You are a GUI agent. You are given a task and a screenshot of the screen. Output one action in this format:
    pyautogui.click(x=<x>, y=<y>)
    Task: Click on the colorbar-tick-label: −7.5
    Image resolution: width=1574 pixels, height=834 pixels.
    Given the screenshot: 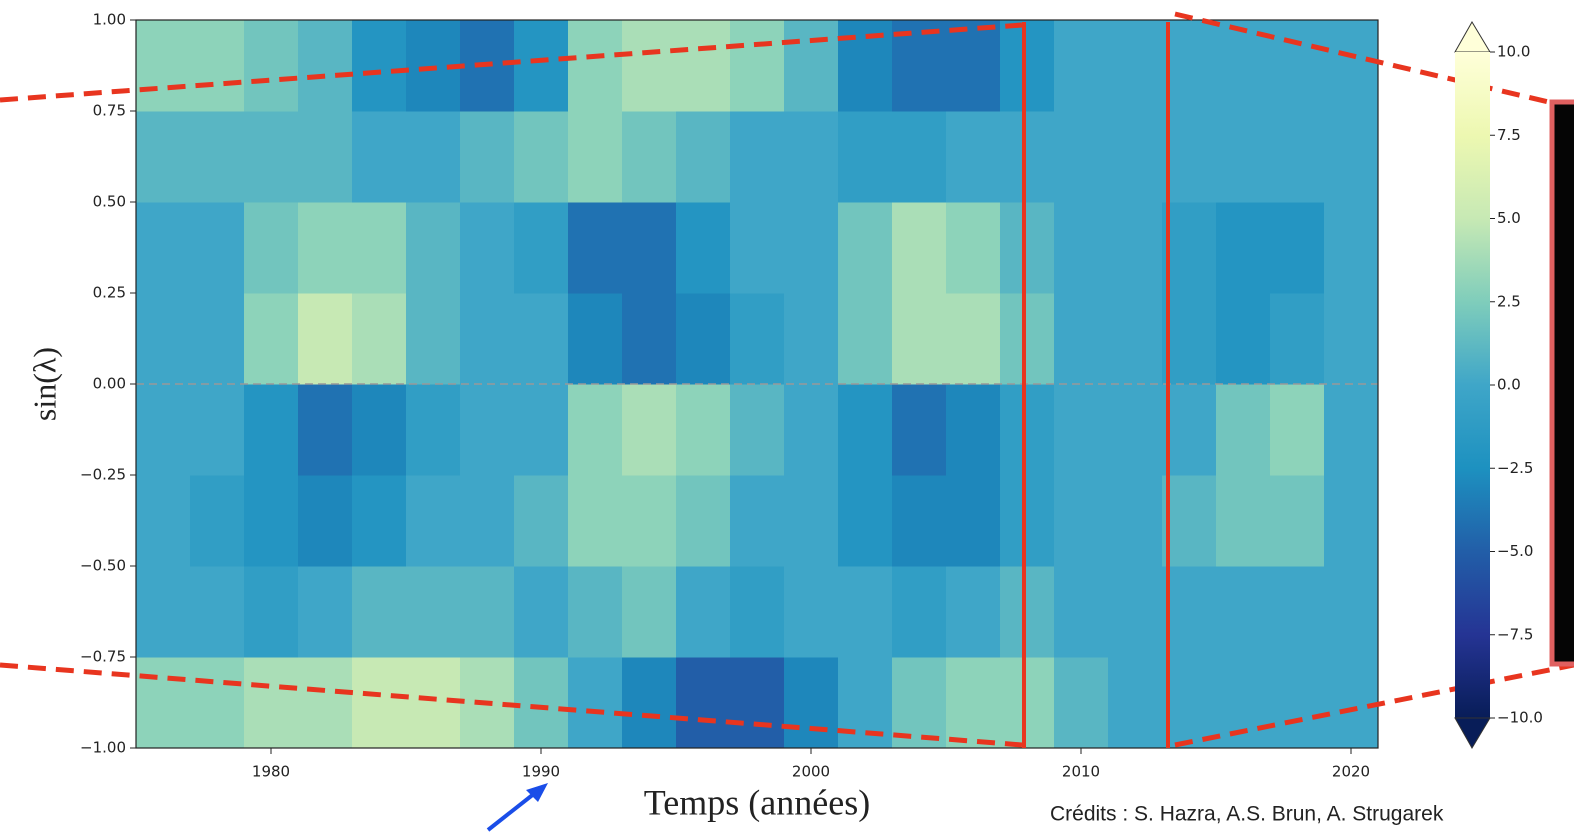 What is the action you would take?
    pyautogui.click(x=1515, y=634)
    